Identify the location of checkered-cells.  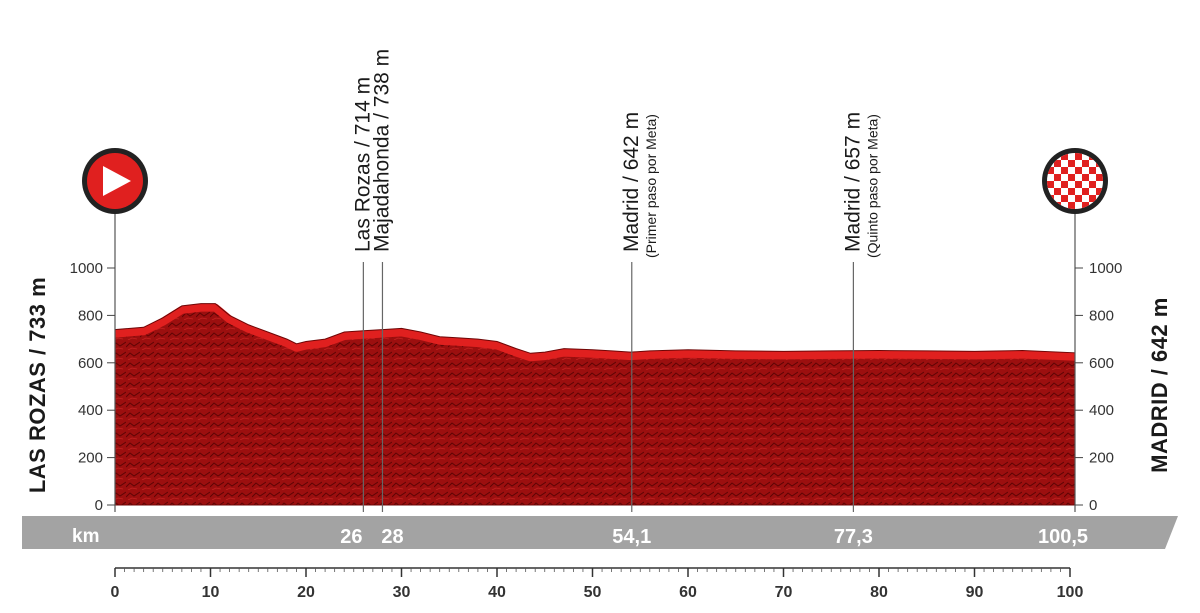
(1075, 181).